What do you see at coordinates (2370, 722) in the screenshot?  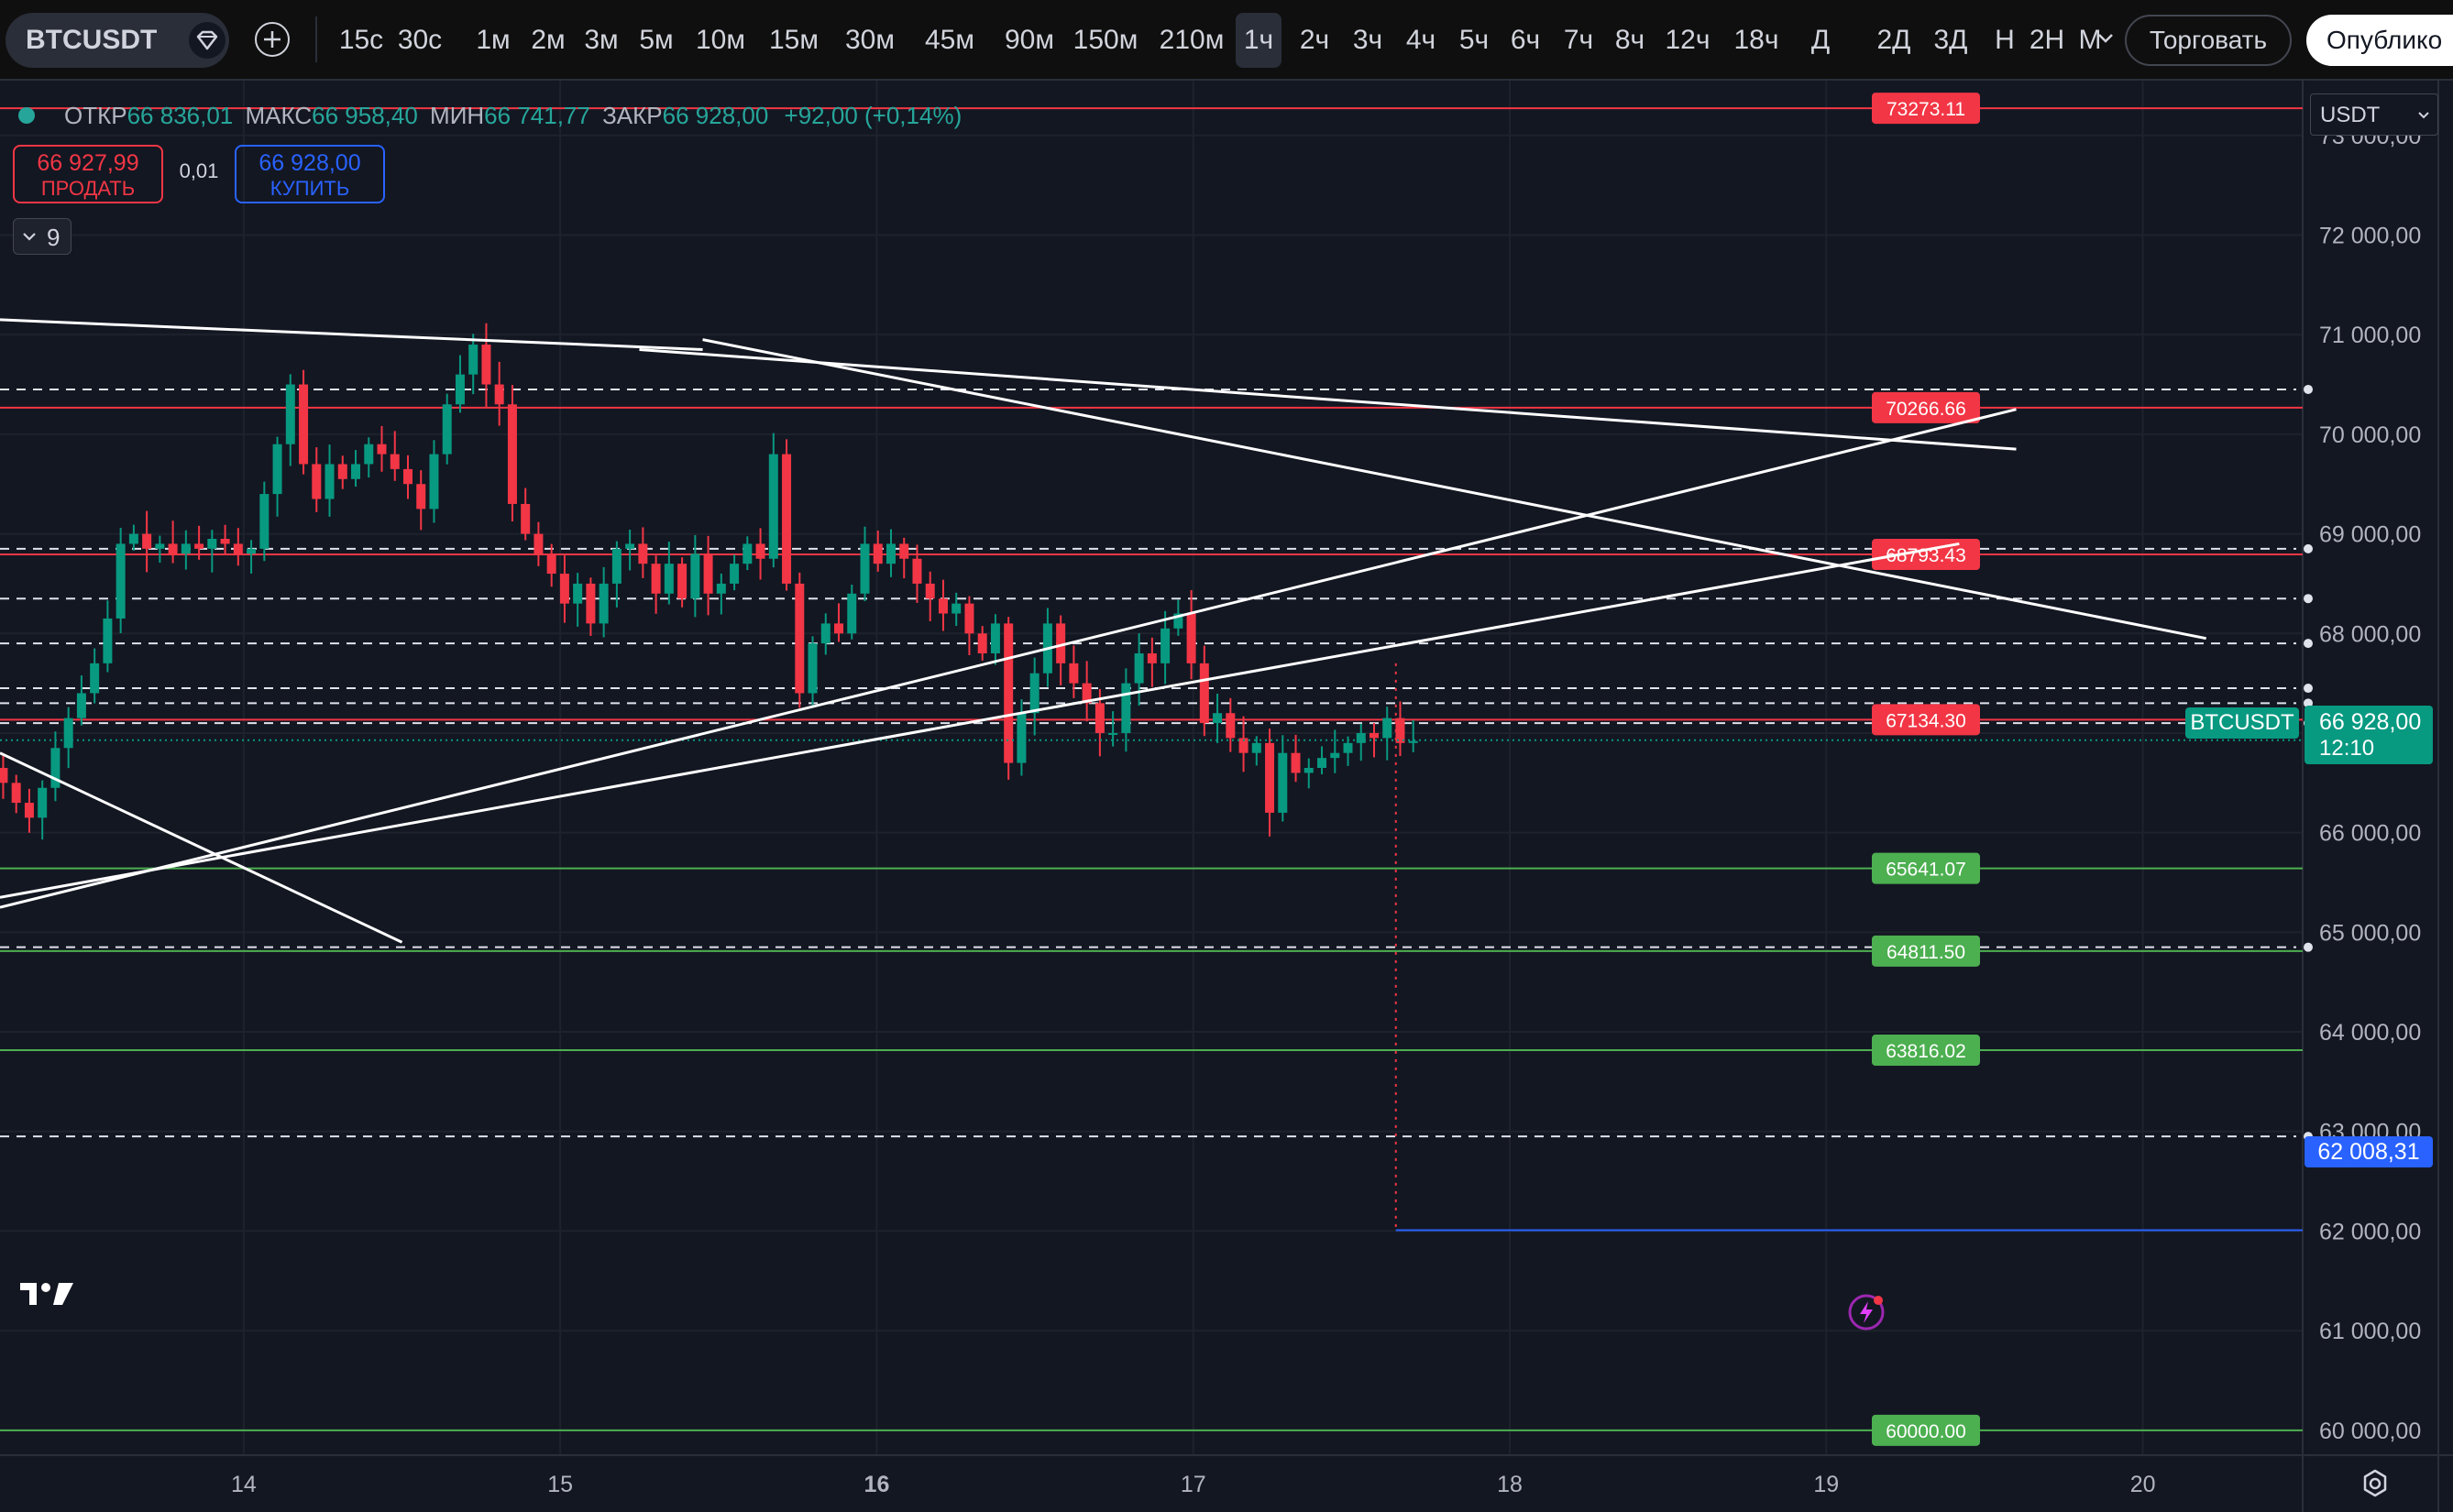 I see `current-price: 66 928,00` at bounding box center [2370, 722].